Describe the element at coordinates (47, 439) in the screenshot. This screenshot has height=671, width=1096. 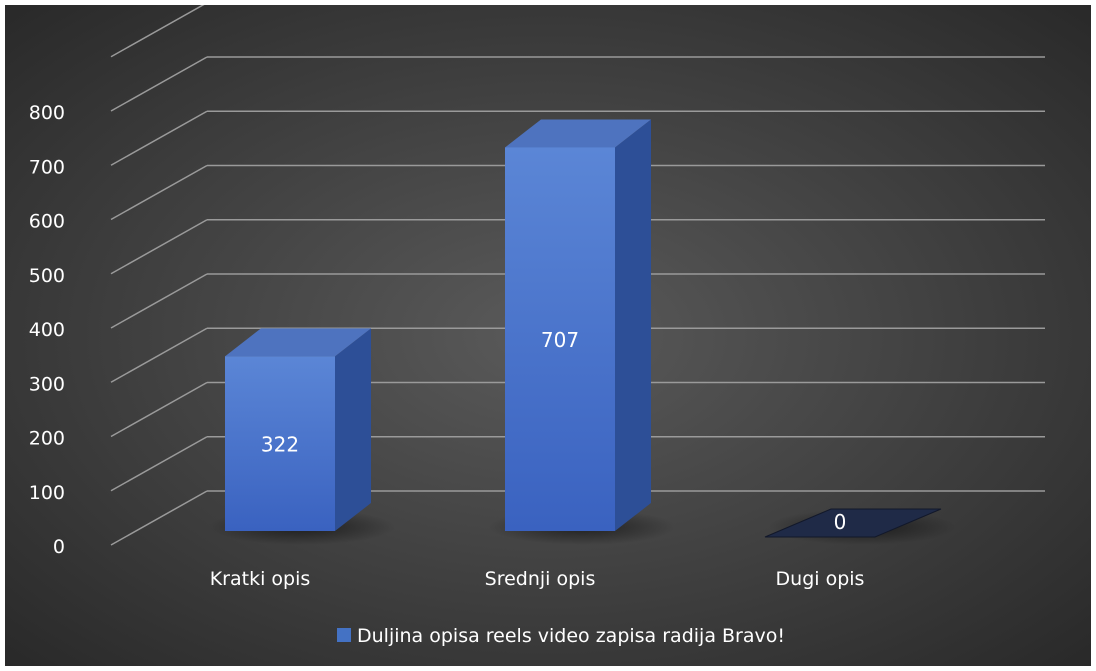
I see `y-tick-label: 200` at that location.